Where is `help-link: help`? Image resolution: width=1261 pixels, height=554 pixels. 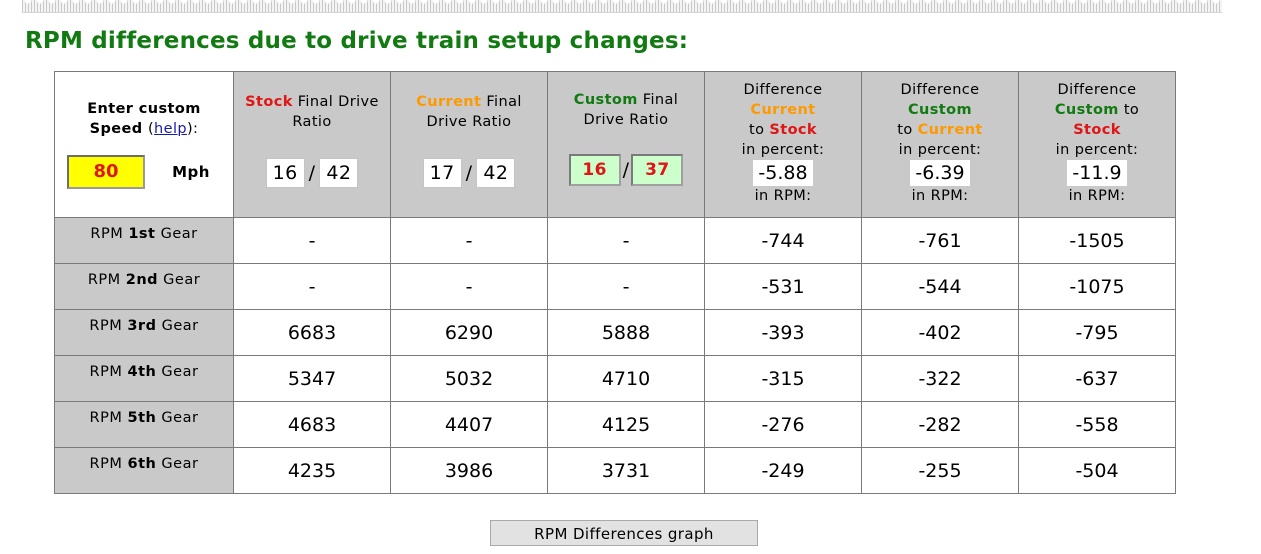
help-link: help is located at coordinates (170, 128).